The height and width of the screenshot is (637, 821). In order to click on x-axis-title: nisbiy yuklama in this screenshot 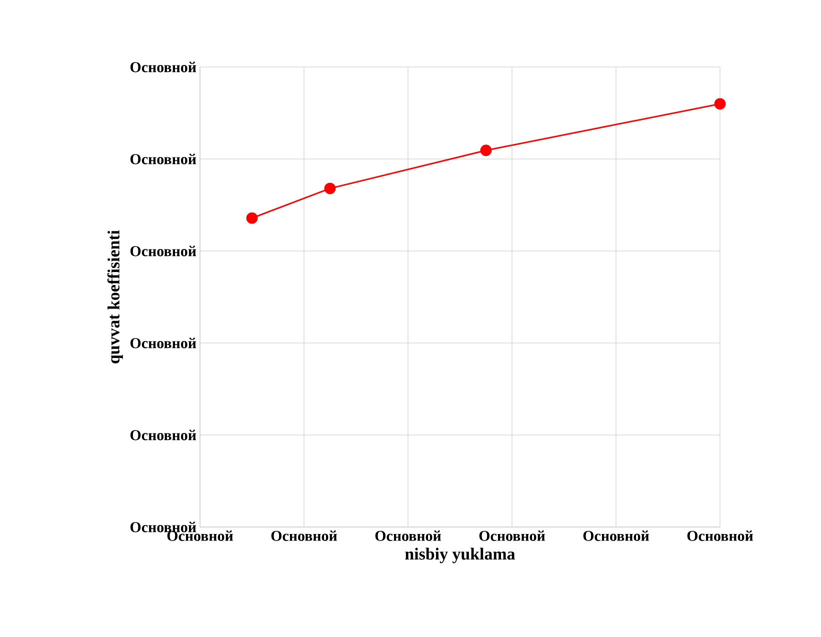, I will do `click(460, 556)`.